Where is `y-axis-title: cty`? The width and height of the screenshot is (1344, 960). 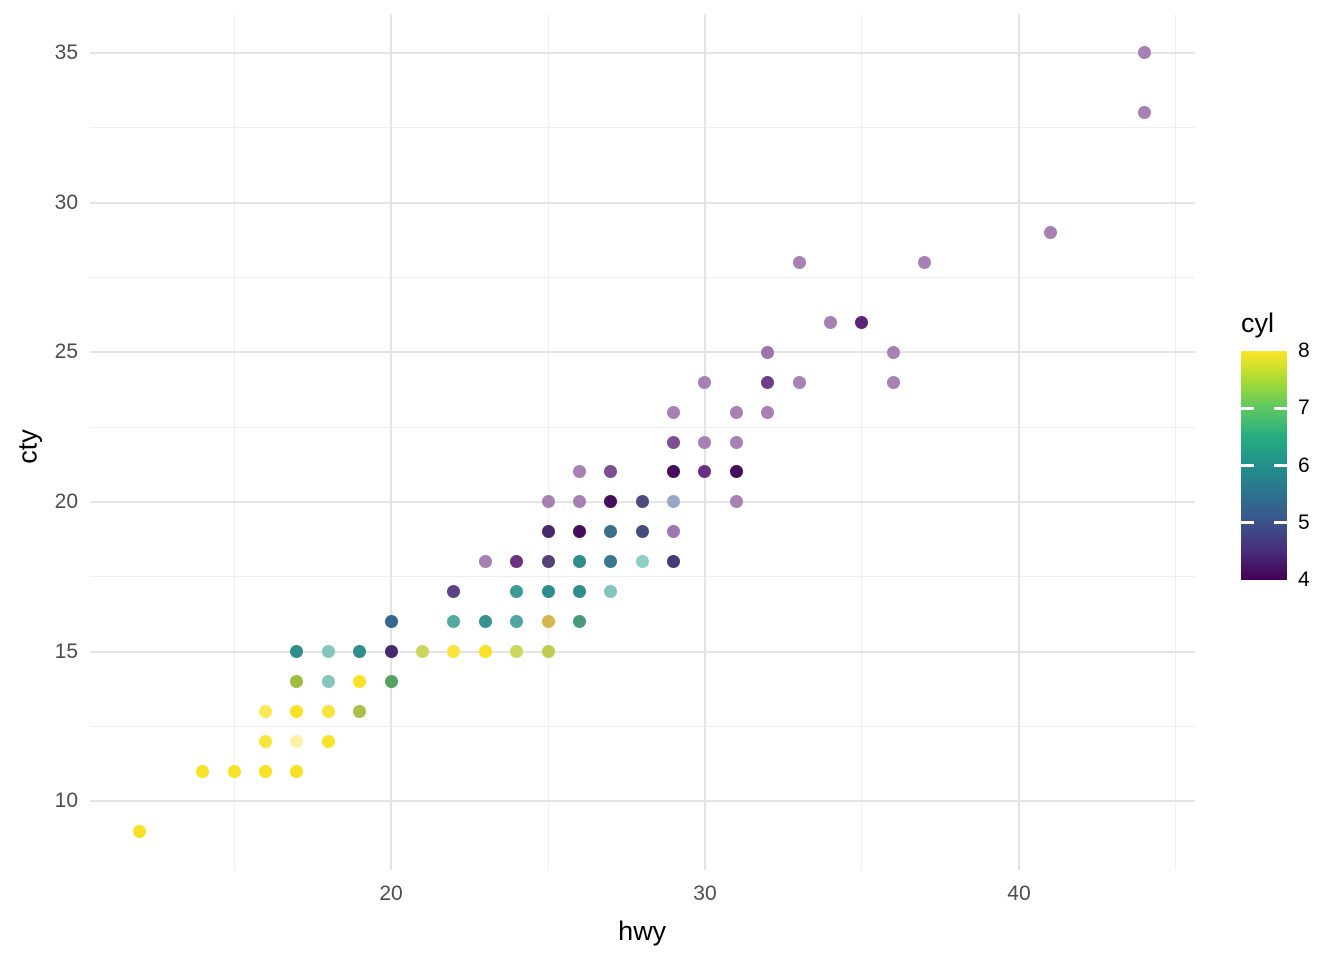
y-axis-title: cty is located at coordinates (27, 446).